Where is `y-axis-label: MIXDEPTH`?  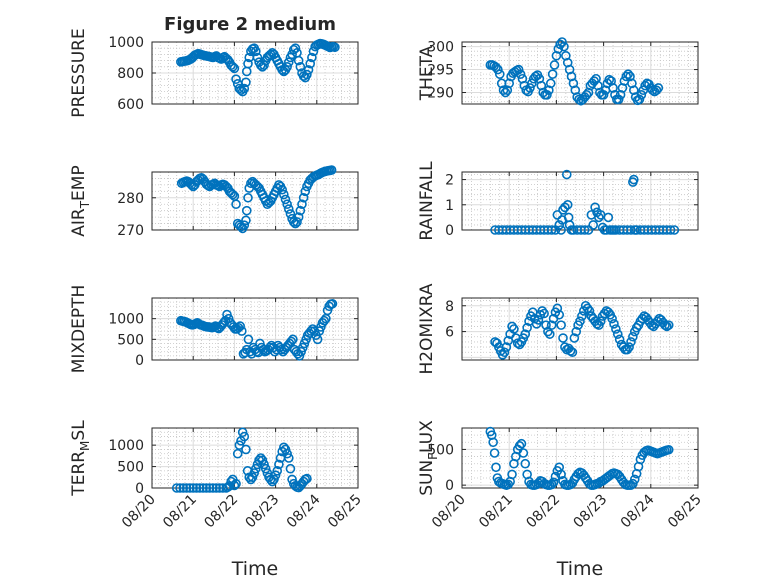
y-axis-label: MIXDEPTH is located at coordinates (79, 329).